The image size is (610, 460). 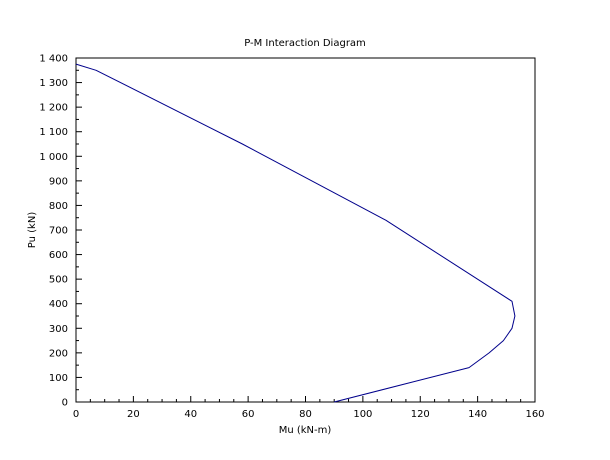 What do you see at coordinates (305, 43) in the screenshot?
I see `chart-title: P-M Interaction Diagram` at bounding box center [305, 43].